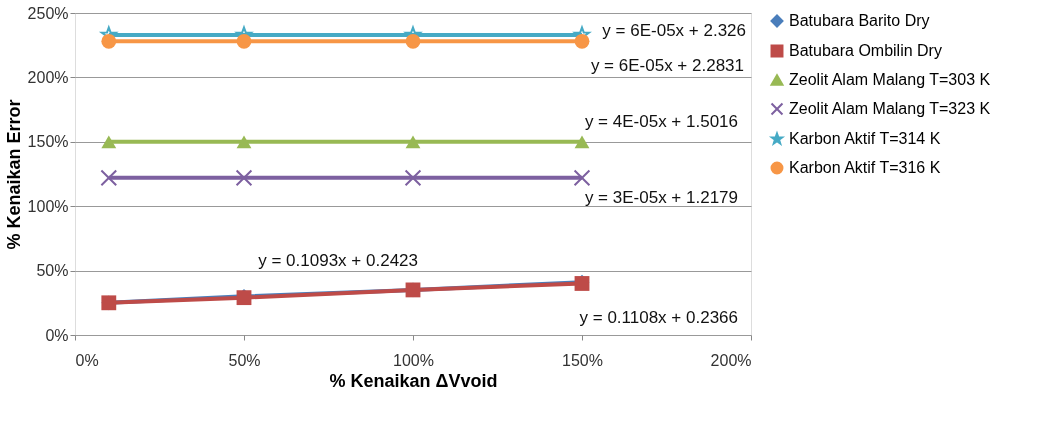 The height and width of the screenshot is (432, 1055). I want to click on legend-label: Karbon Aktif T=314 K, so click(865, 138).